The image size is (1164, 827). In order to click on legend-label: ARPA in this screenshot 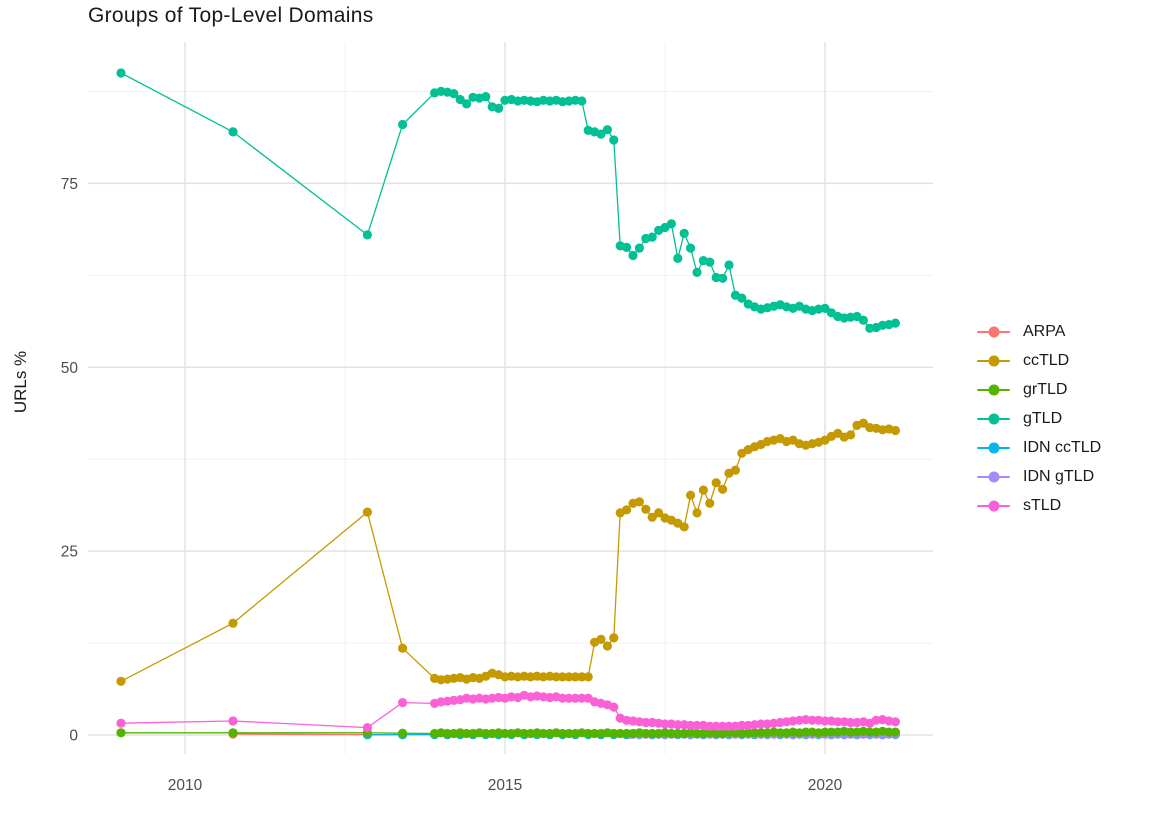, I will do `click(1044, 331)`.